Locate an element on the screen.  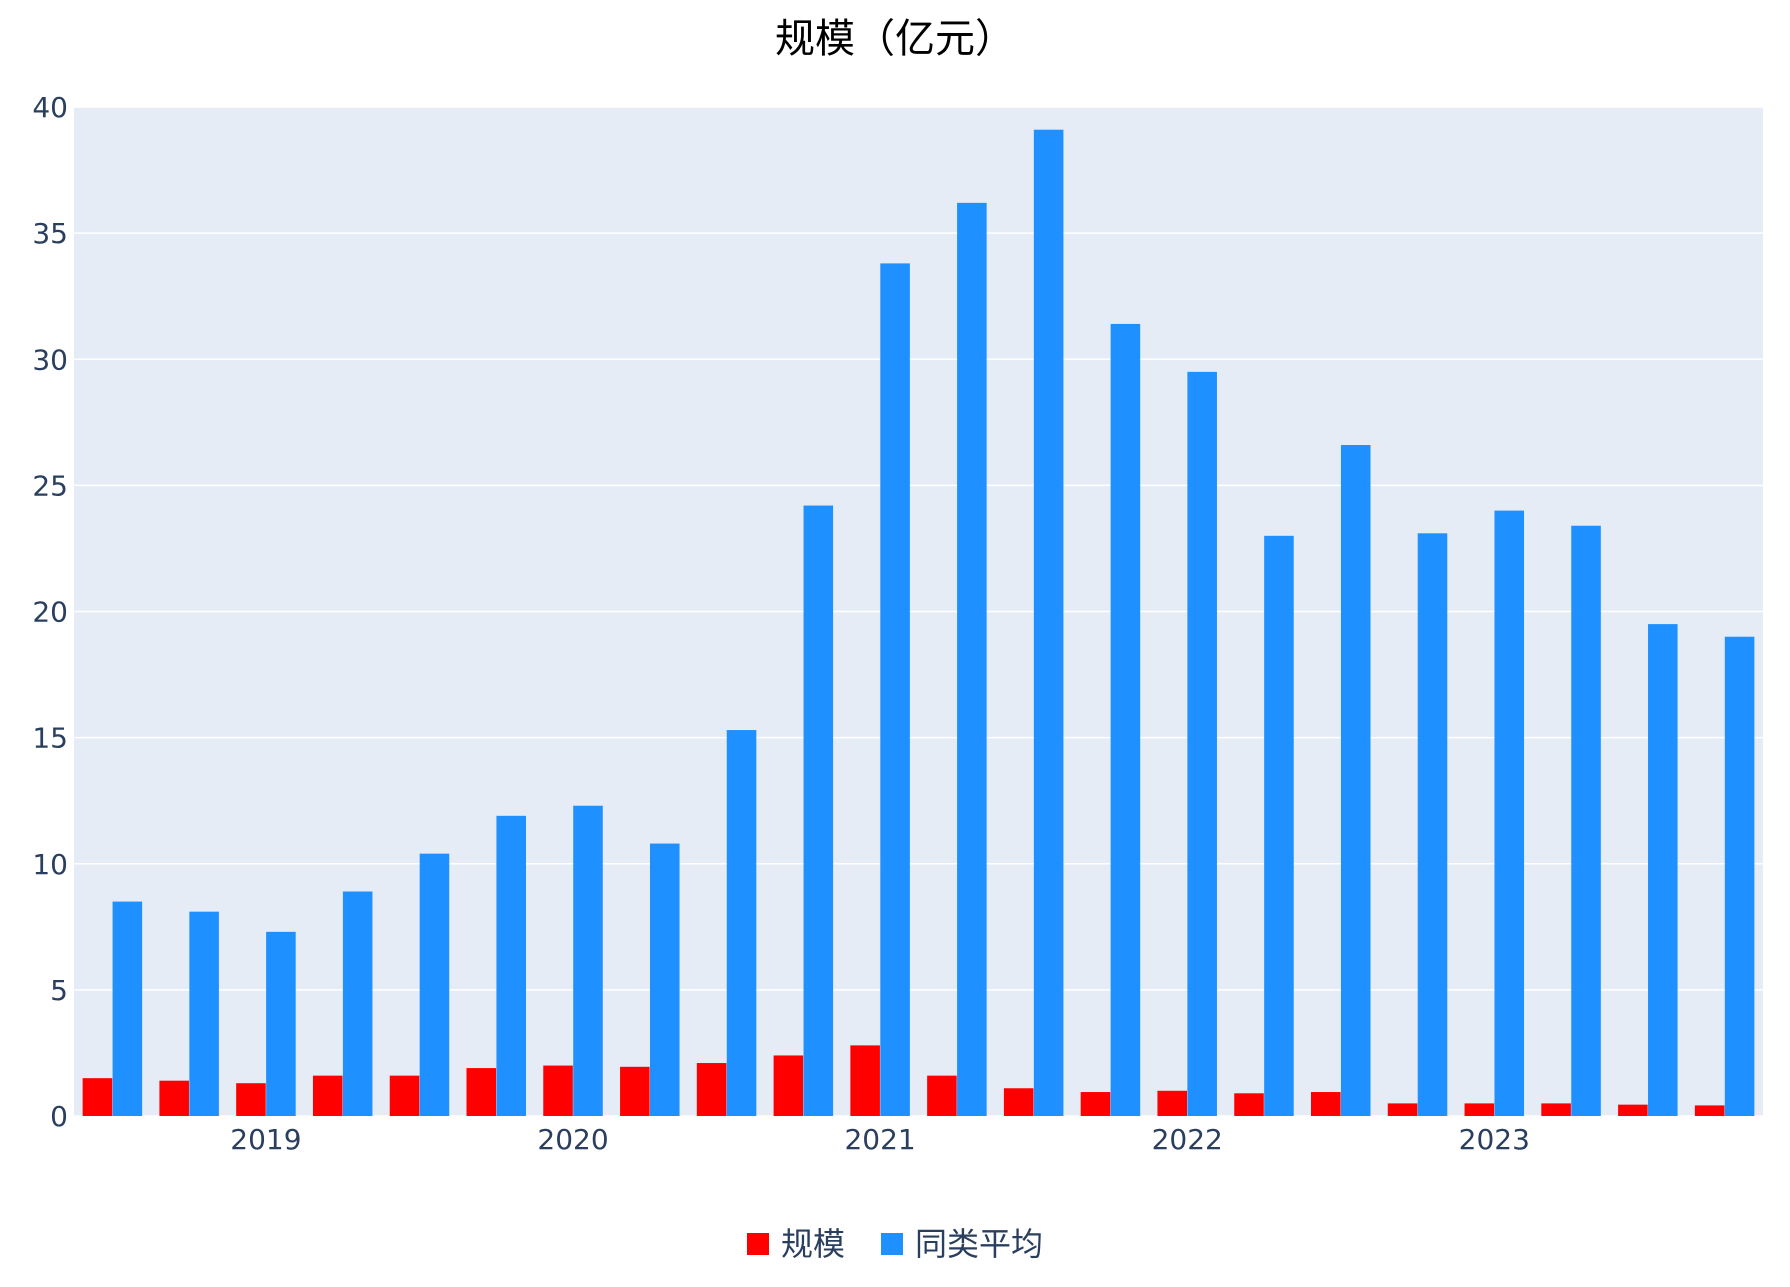
y-tick-label: 25 is located at coordinates (50, 485).